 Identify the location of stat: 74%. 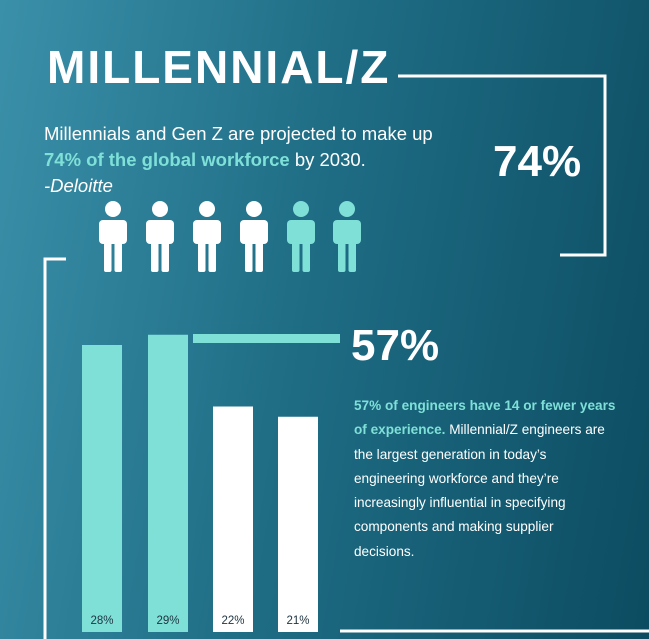
(537, 161).